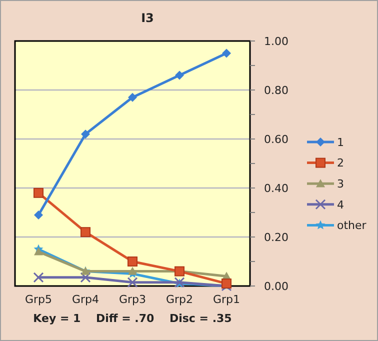 The image size is (378, 341). I want to click on chart-title: I3, so click(147, 18).